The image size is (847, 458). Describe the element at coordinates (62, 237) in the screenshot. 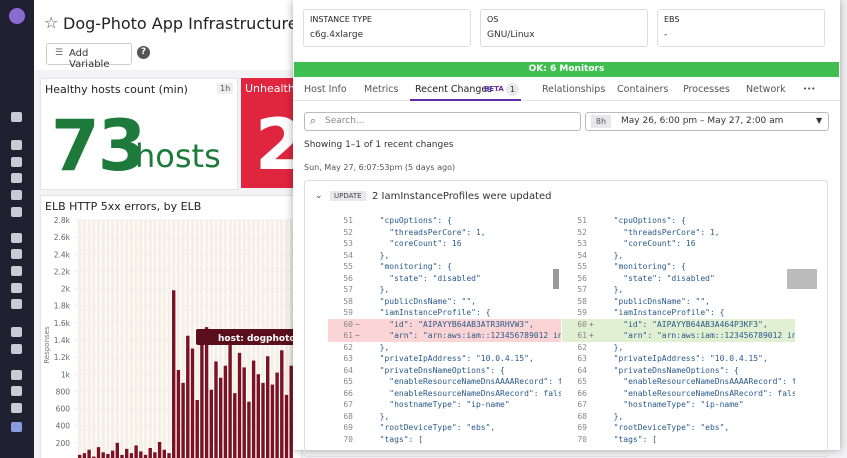

I see `y-tick-label: 2.6k` at that location.